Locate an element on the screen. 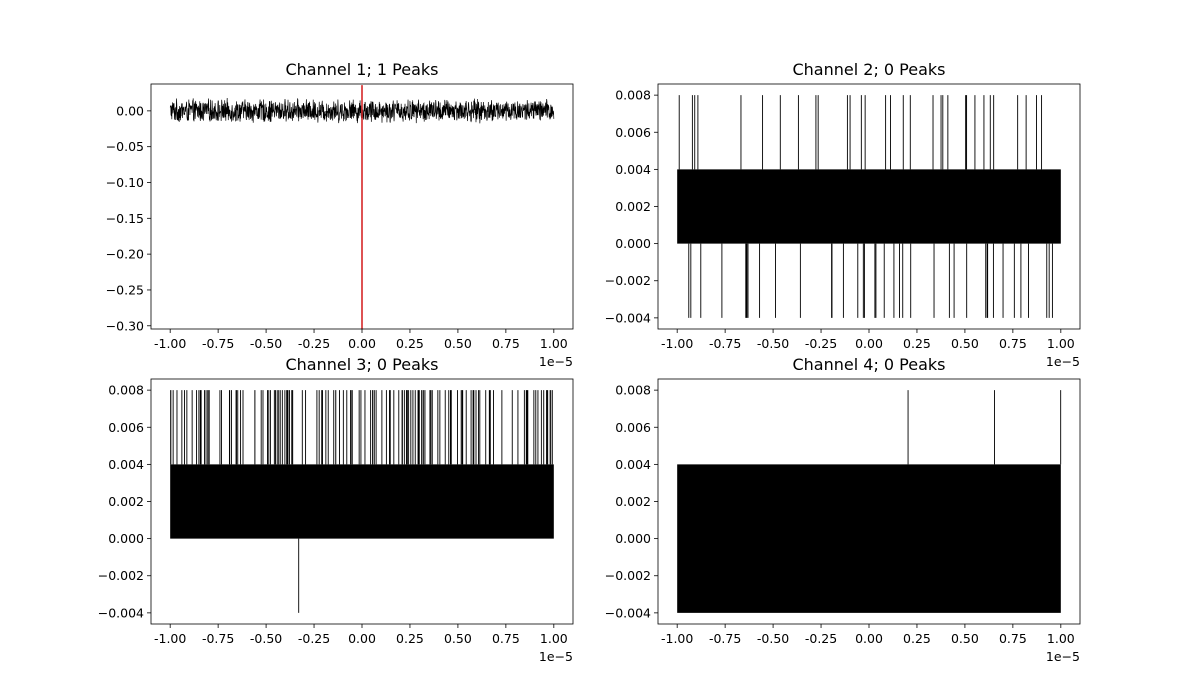  y-tick-label: −0.15 is located at coordinates (125, 218).